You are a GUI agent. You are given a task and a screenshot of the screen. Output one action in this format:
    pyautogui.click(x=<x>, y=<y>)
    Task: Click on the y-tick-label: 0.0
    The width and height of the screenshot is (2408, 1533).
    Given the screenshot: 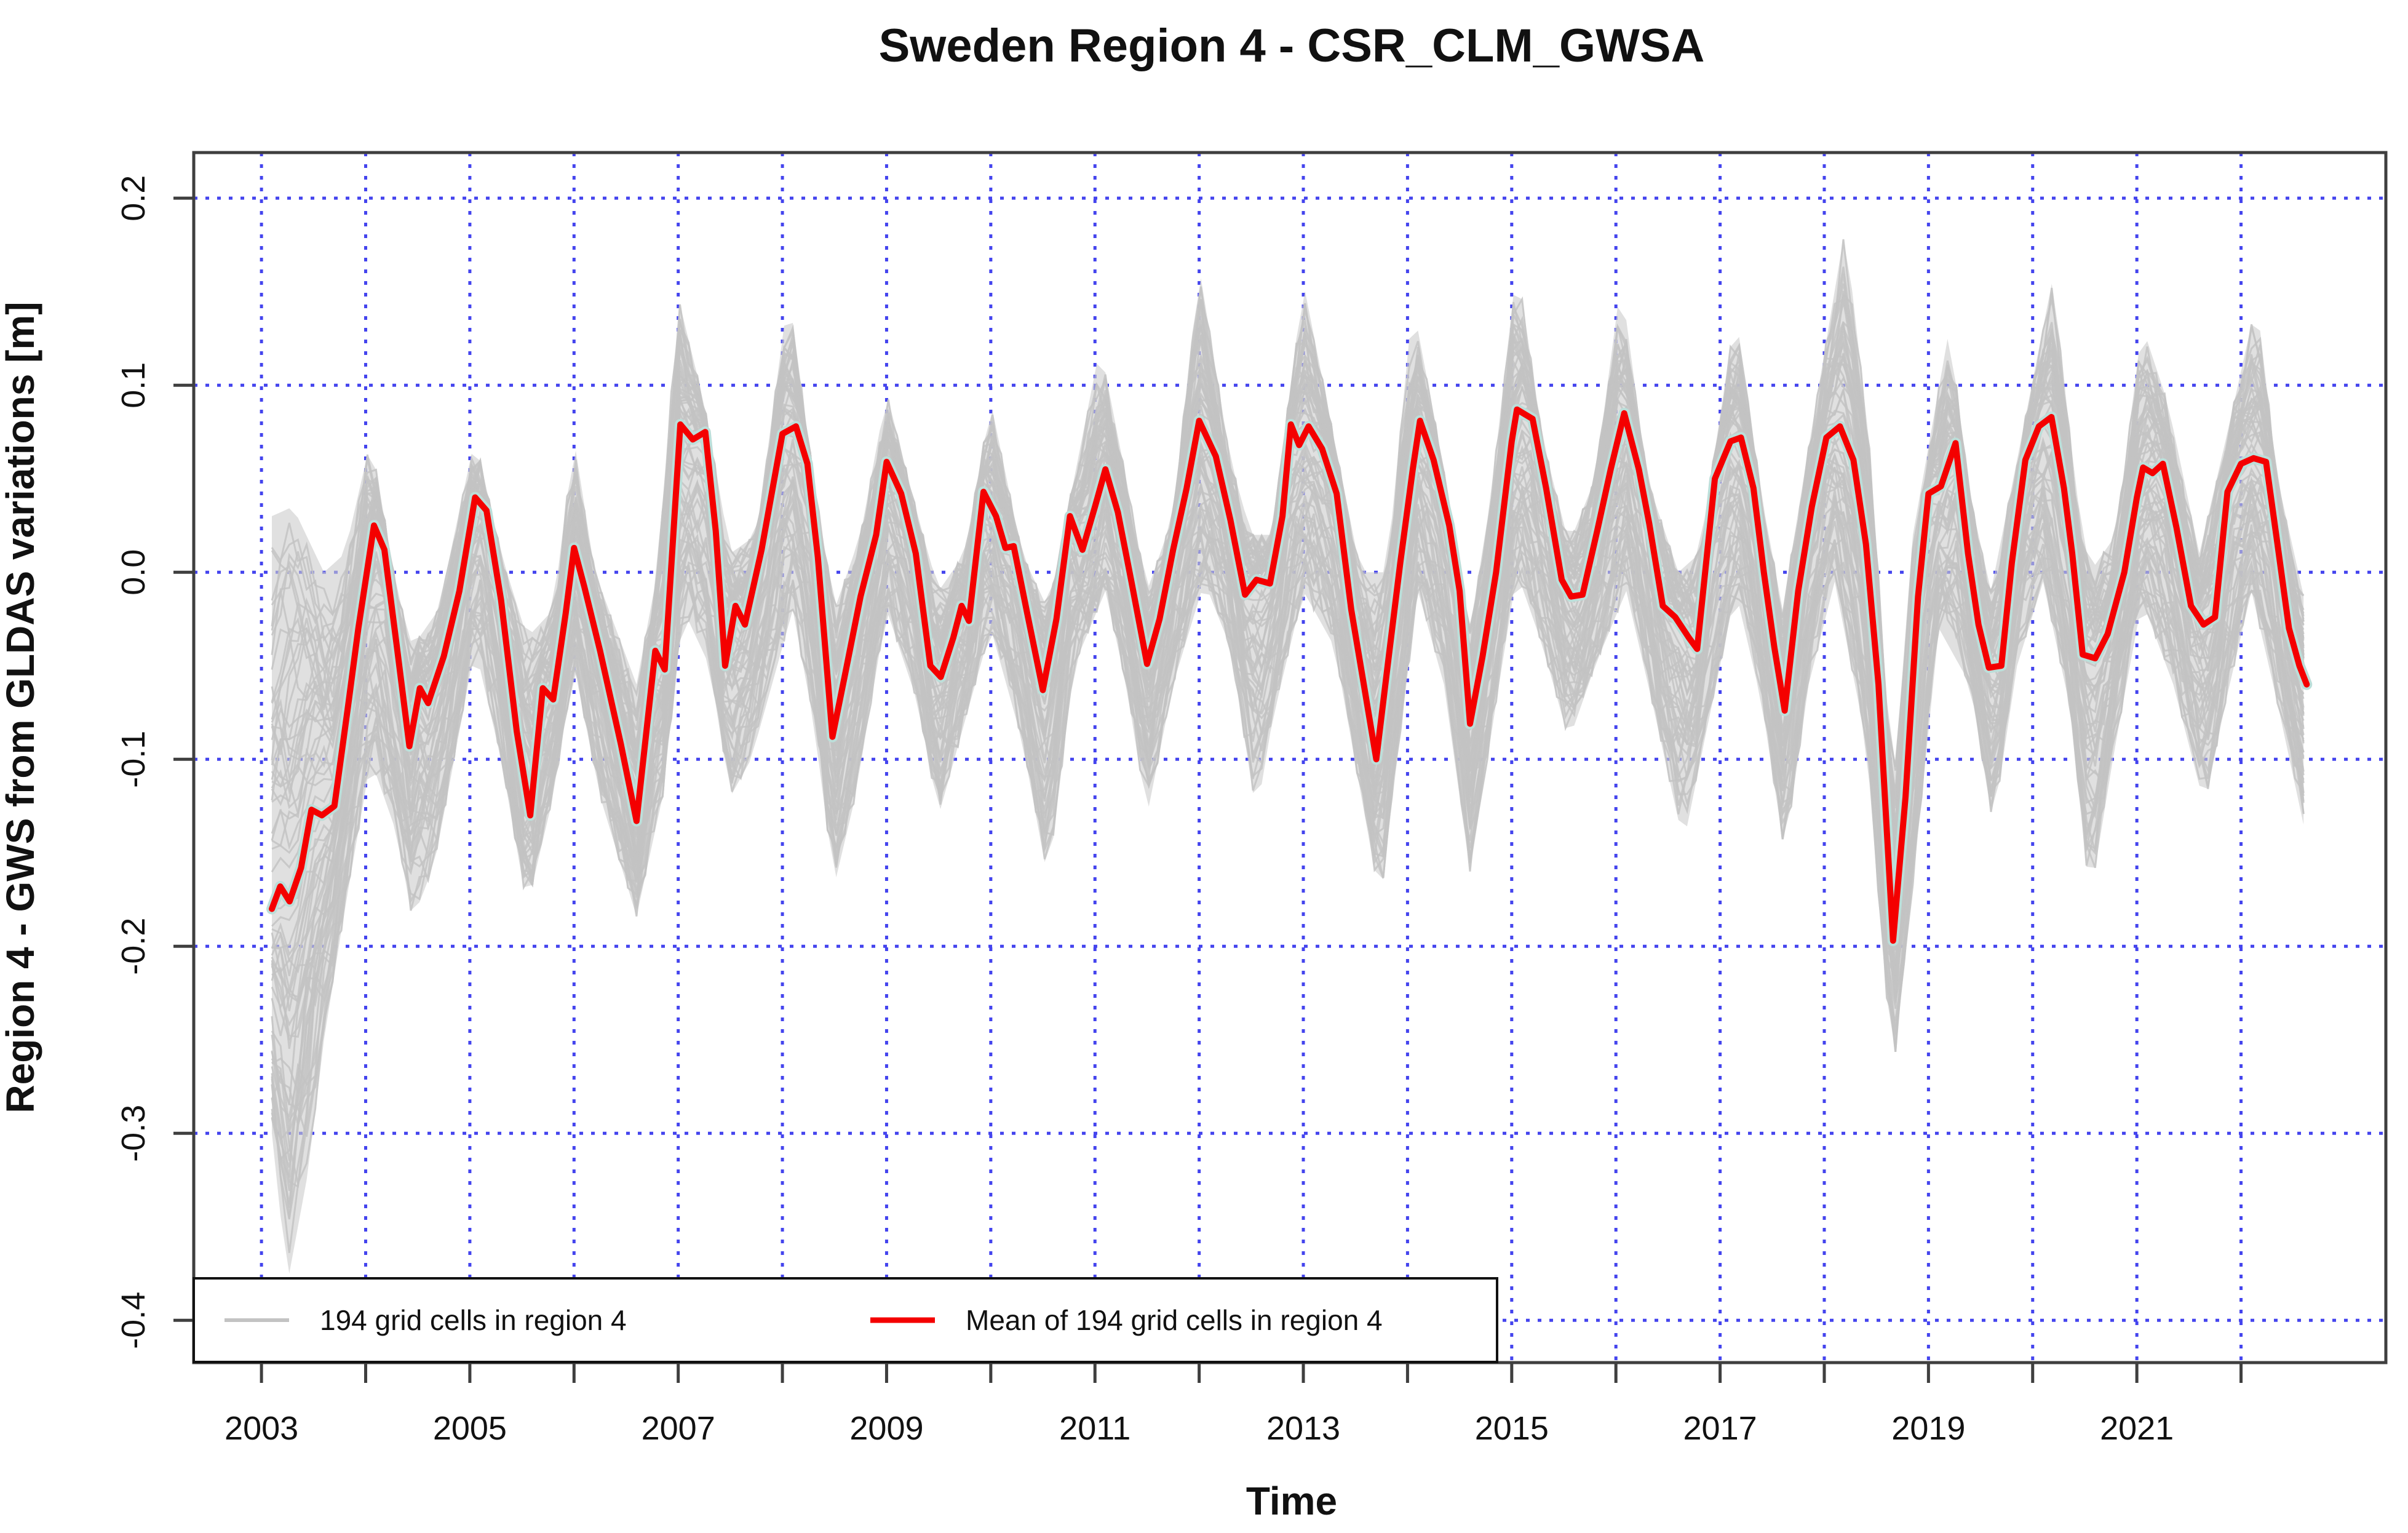 What is the action you would take?
    pyautogui.click(x=133, y=572)
    